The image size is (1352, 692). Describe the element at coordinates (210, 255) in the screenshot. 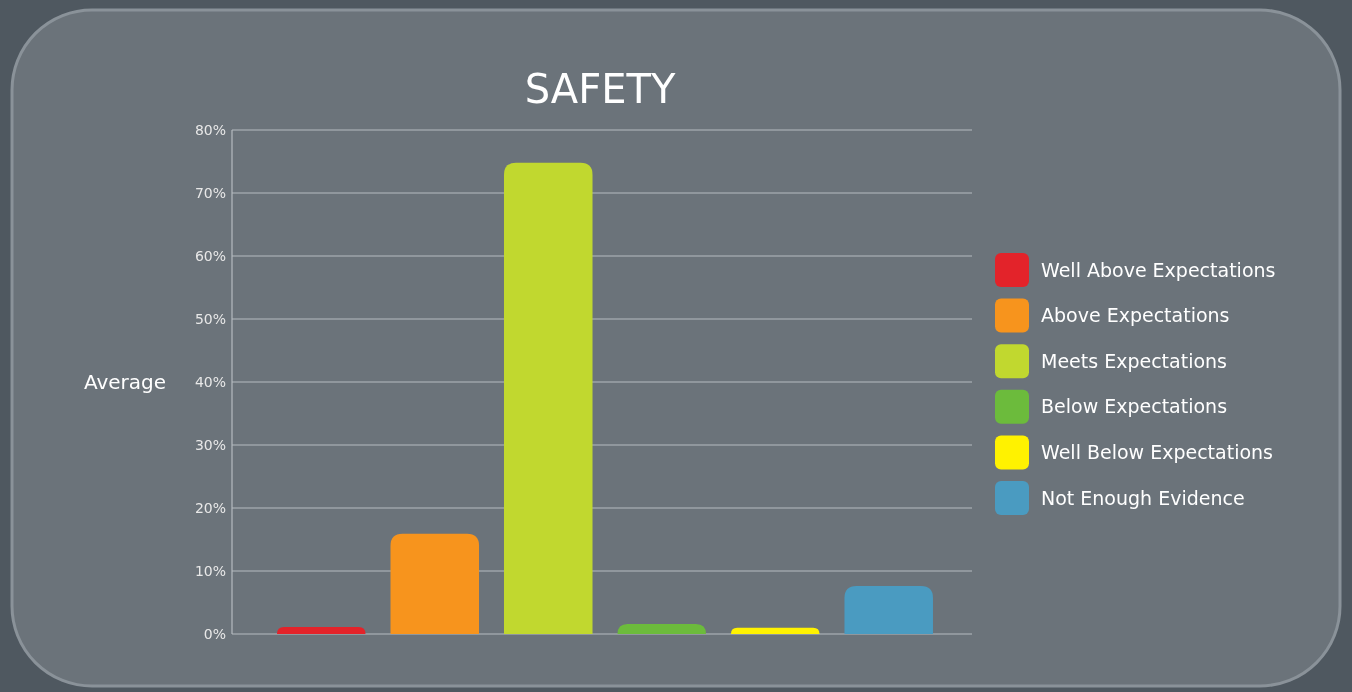

I see `y-tick-label: 60%` at that location.